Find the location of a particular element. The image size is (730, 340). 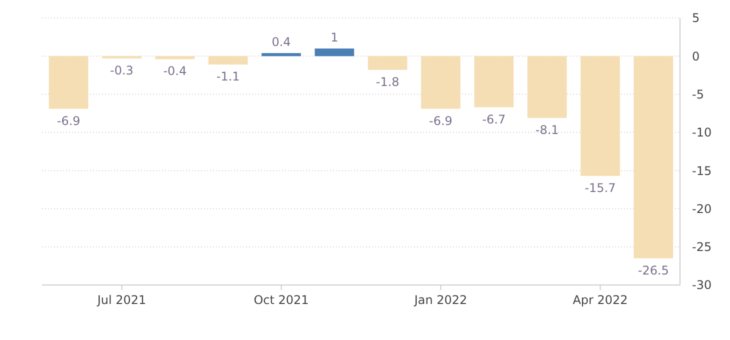

data-label: -1.1 is located at coordinates (228, 77).